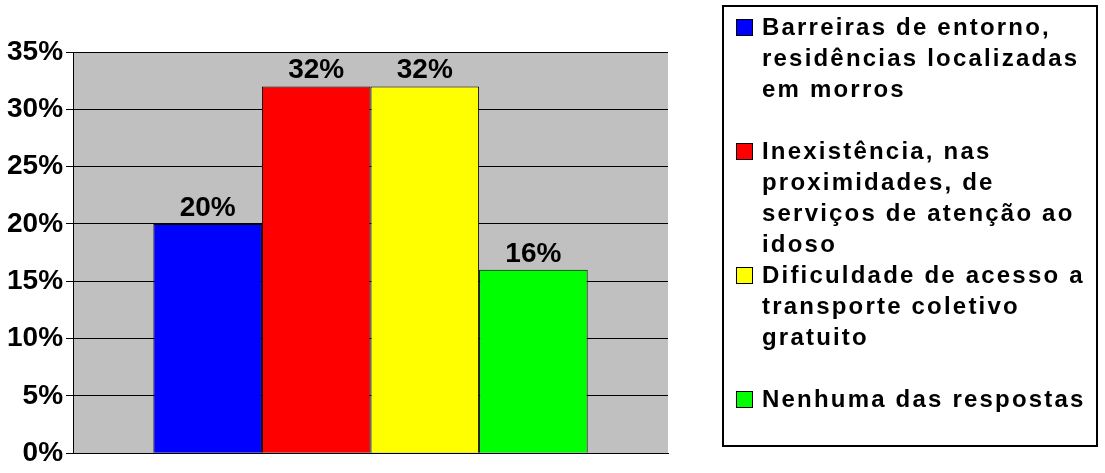 This screenshot has width=1105, height=473. What do you see at coordinates (43, 394) in the screenshot?
I see `y-tick-label: 5%` at bounding box center [43, 394].